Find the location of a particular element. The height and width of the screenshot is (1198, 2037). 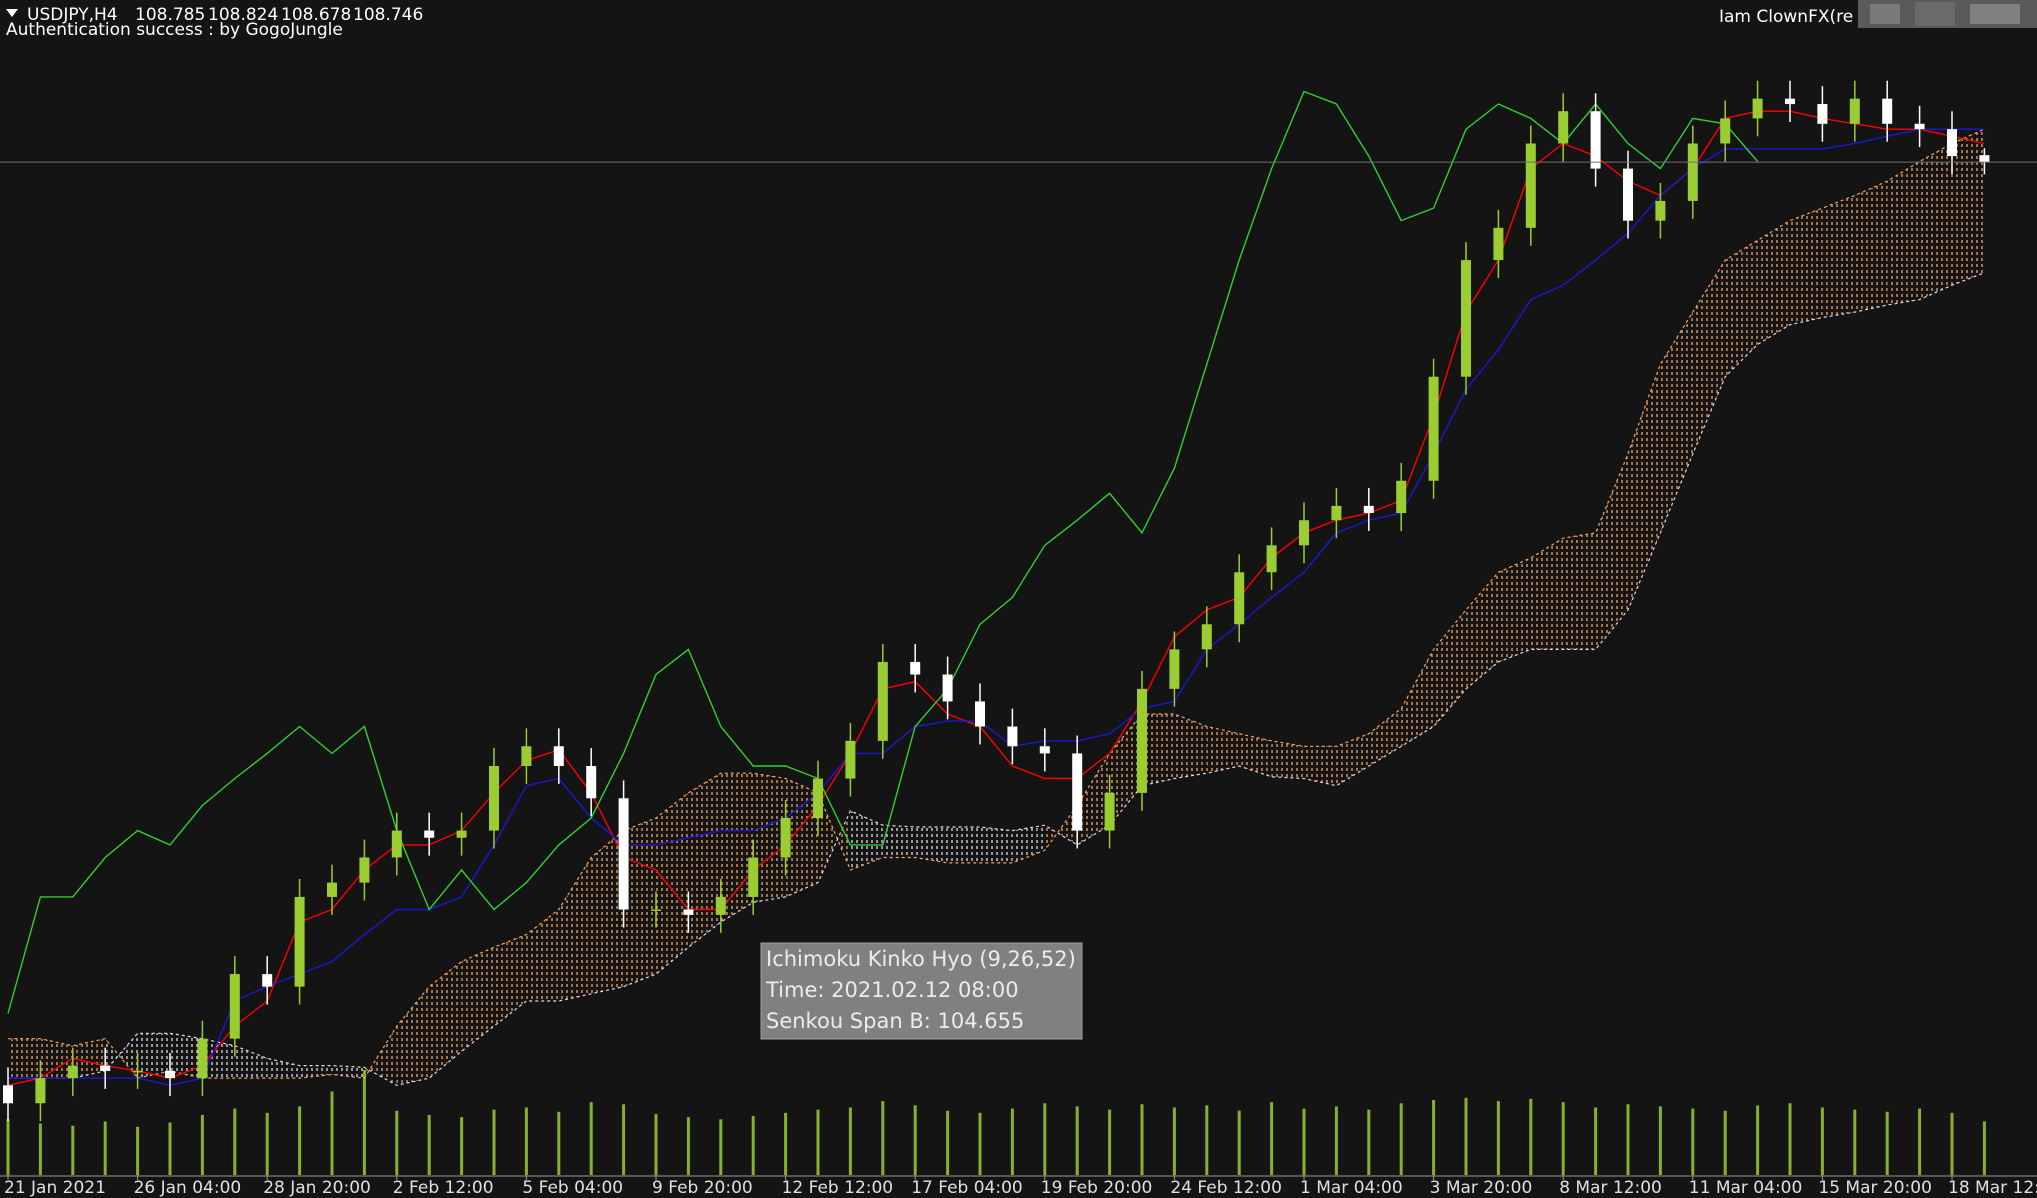

symbol: USDJPY,H4 is located at coordinates (72, 15).